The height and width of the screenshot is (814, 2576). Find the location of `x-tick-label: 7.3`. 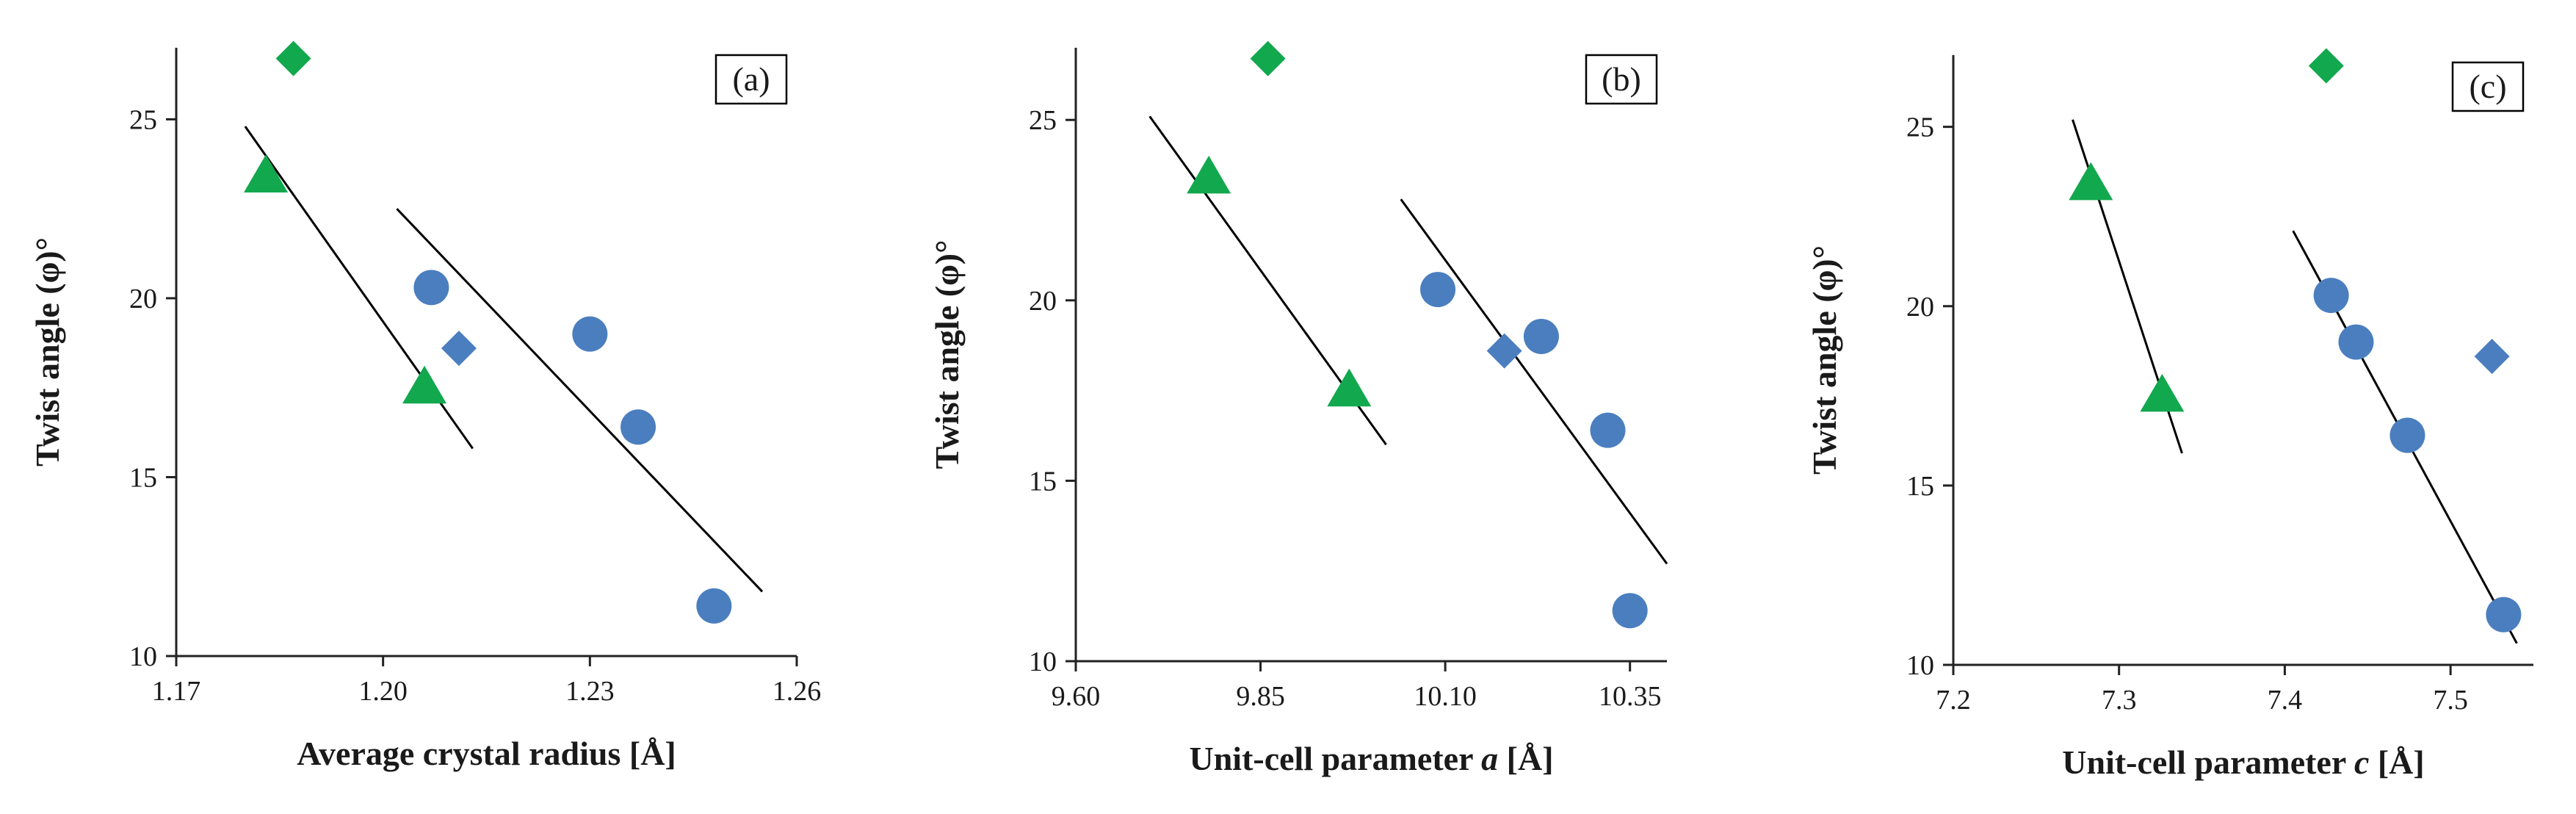

x-tick-label: 7.3 is located at coordinates (2119, 700).